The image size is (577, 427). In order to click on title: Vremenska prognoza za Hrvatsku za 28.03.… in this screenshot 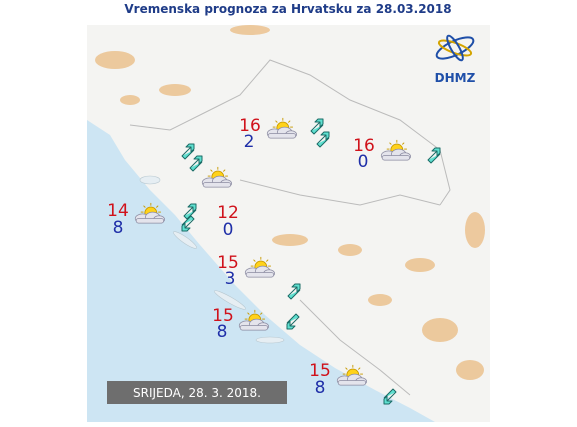, I will do `click(287, 9)`.